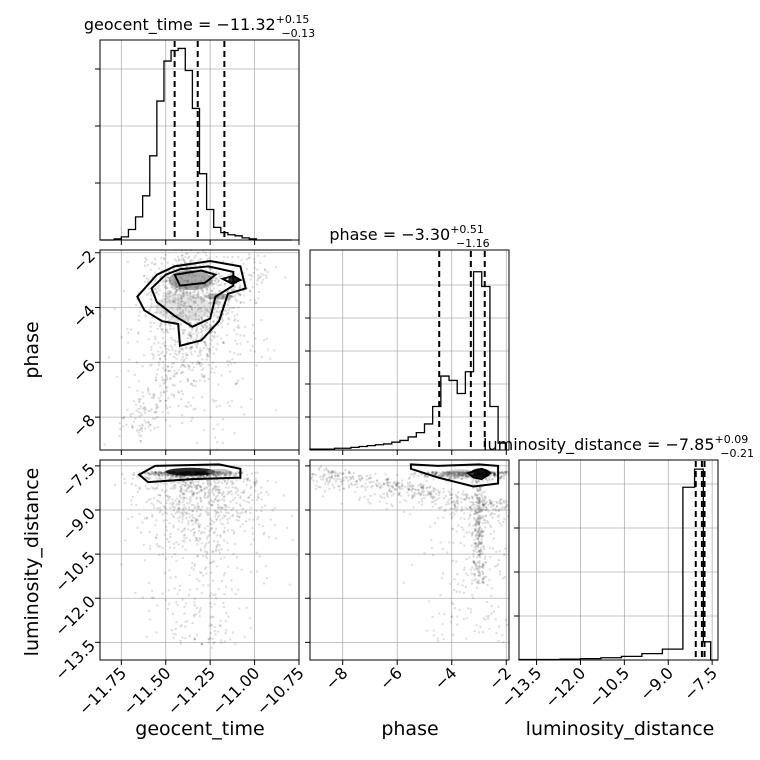  I want to click on x-tick-label: −8, so click(336, 678).